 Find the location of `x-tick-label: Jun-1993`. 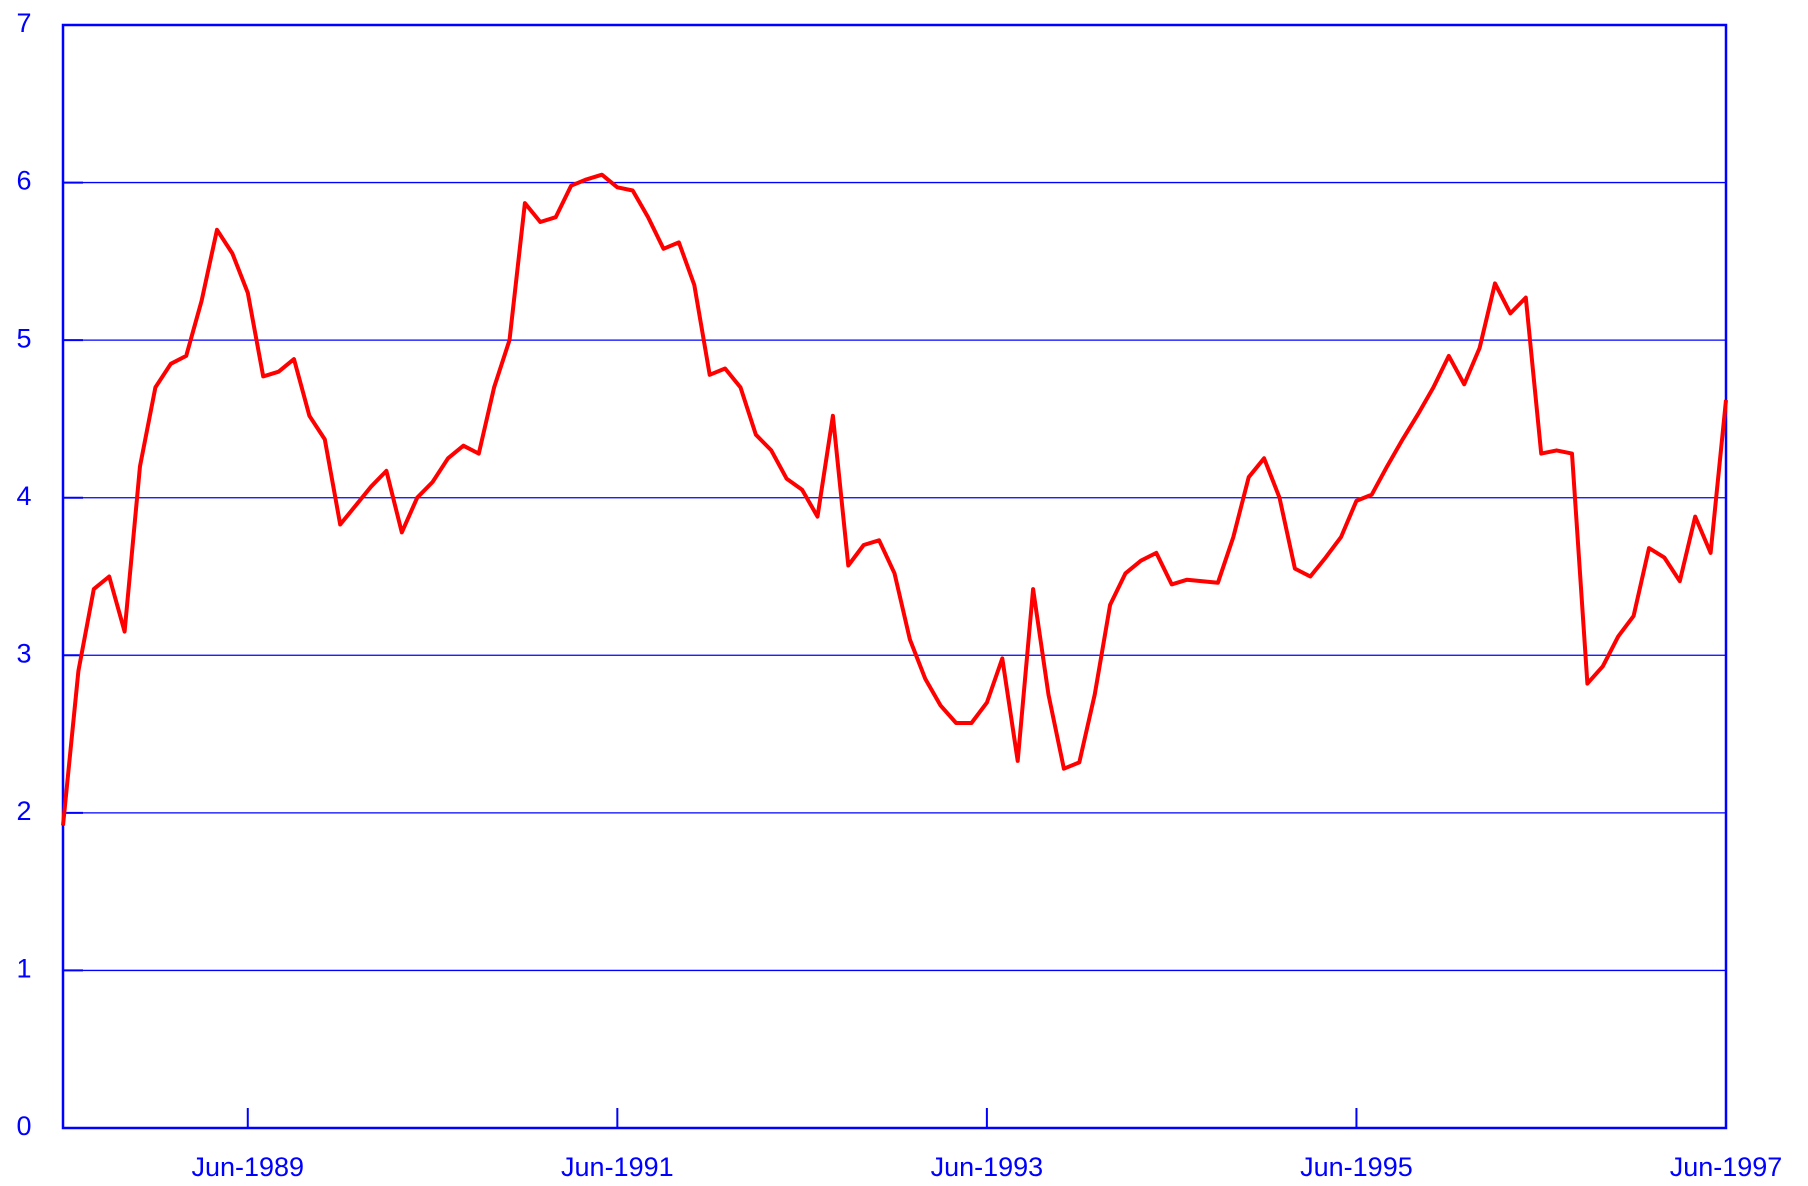

x-tick-label: Jun-1993 is located at coordinates (987, 1167).